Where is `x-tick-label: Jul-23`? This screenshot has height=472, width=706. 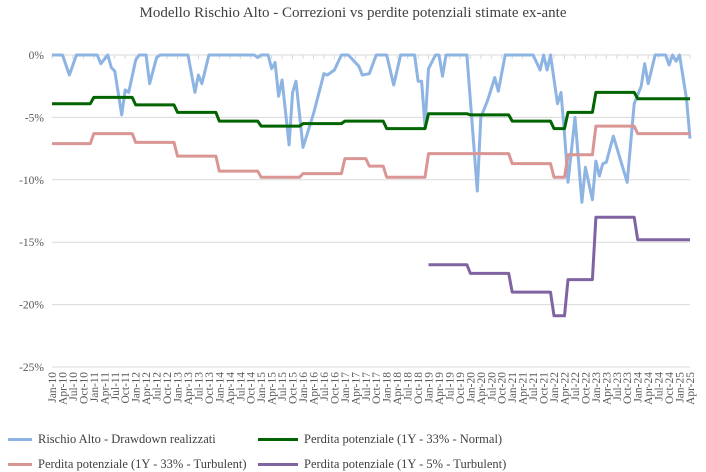
x-tick-label: Jul-23 is located at coordinates (618, 386).